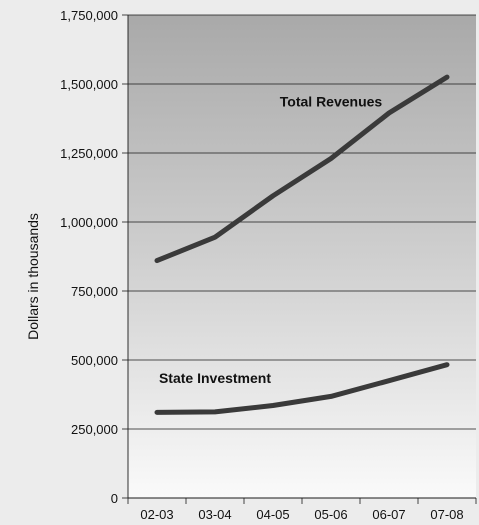 The width and height of the screenshot is (479, 525). I want to click on x-tick-label: 06-07, so click(388, 514).